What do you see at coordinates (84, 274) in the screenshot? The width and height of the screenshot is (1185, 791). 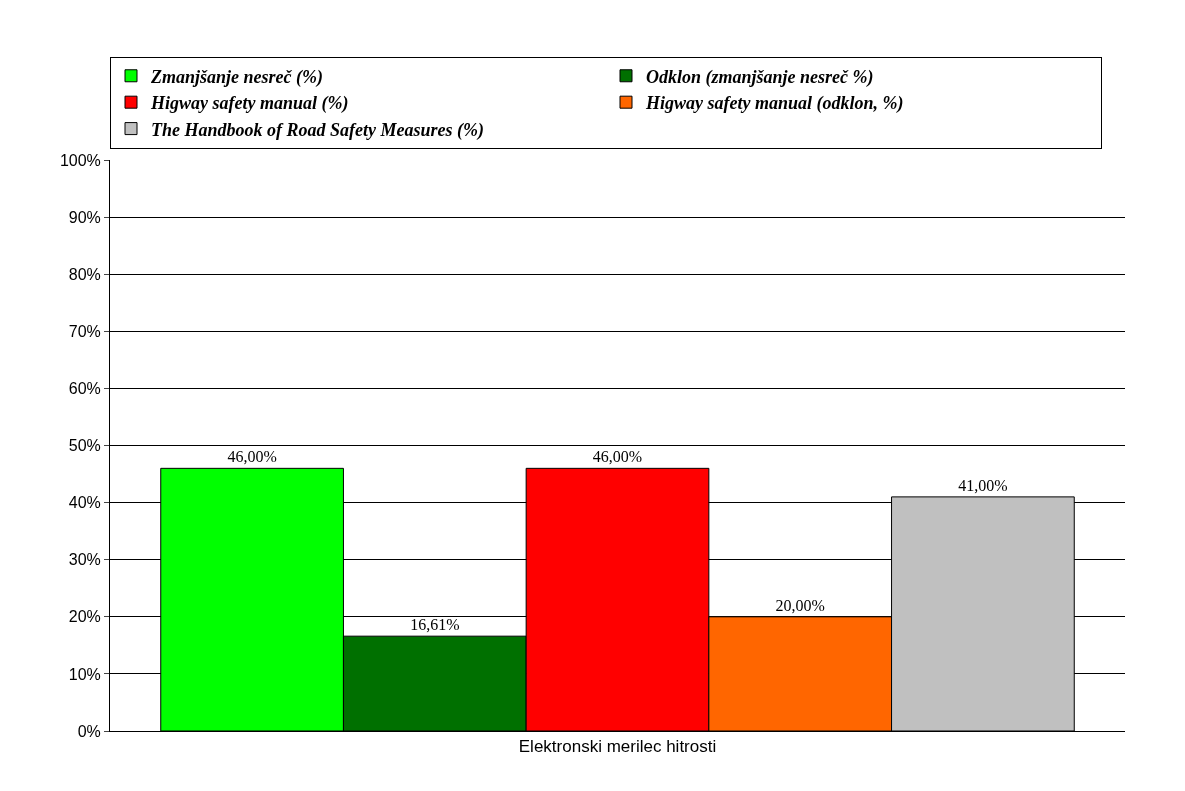 I see `y-tick-label: 80%` at bounding box center [84, 274].